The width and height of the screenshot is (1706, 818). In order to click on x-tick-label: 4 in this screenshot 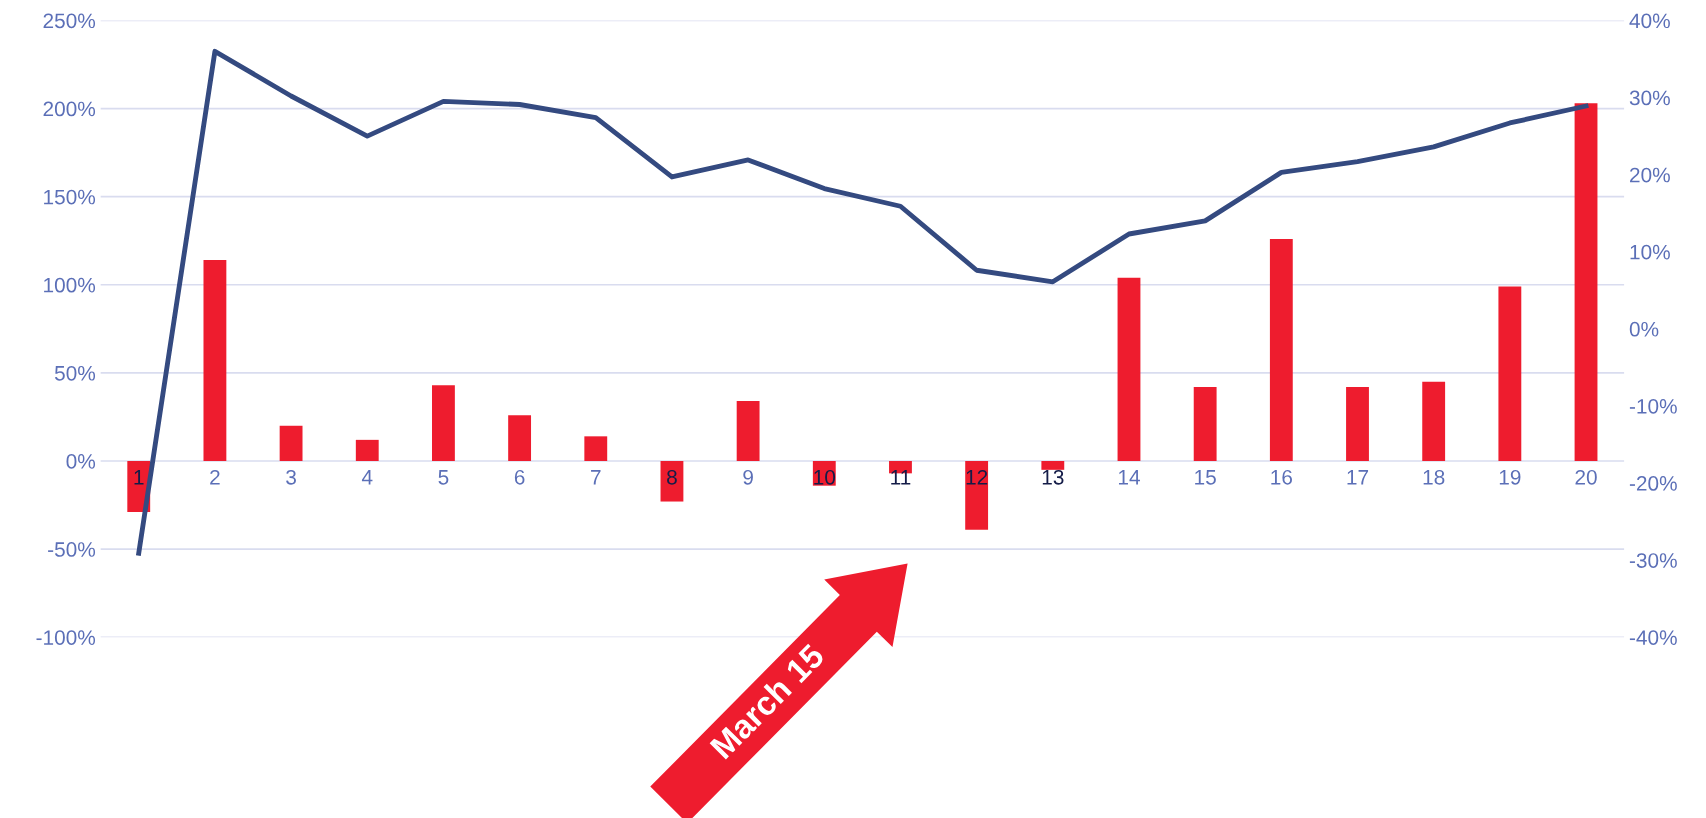, I will do `click(367, 477)`.